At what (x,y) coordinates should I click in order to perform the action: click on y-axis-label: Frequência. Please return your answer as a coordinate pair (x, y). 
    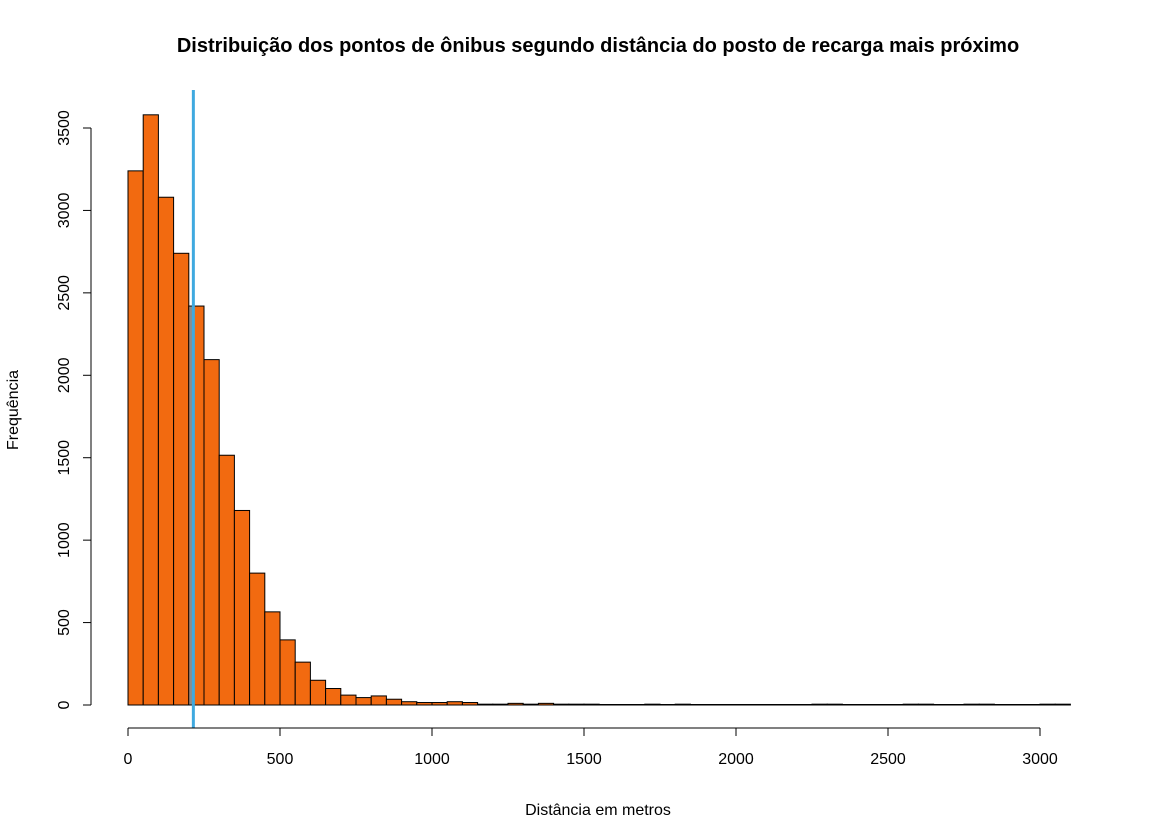
    Looking at the image, I should click on (13, 410).